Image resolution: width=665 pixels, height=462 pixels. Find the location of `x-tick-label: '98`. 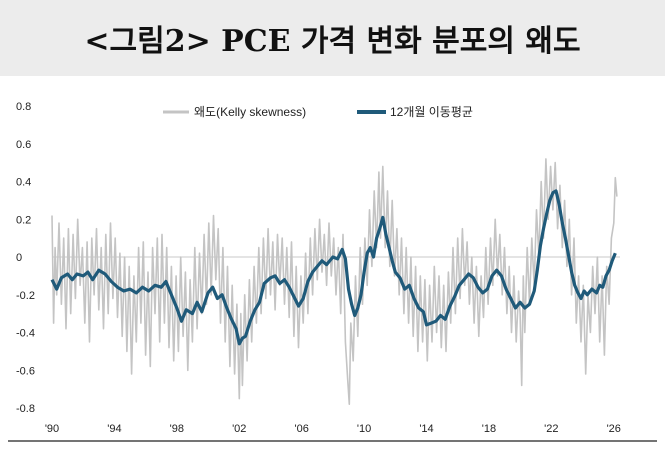

x-tick-label: '98 is located at coordinates (177, 429).